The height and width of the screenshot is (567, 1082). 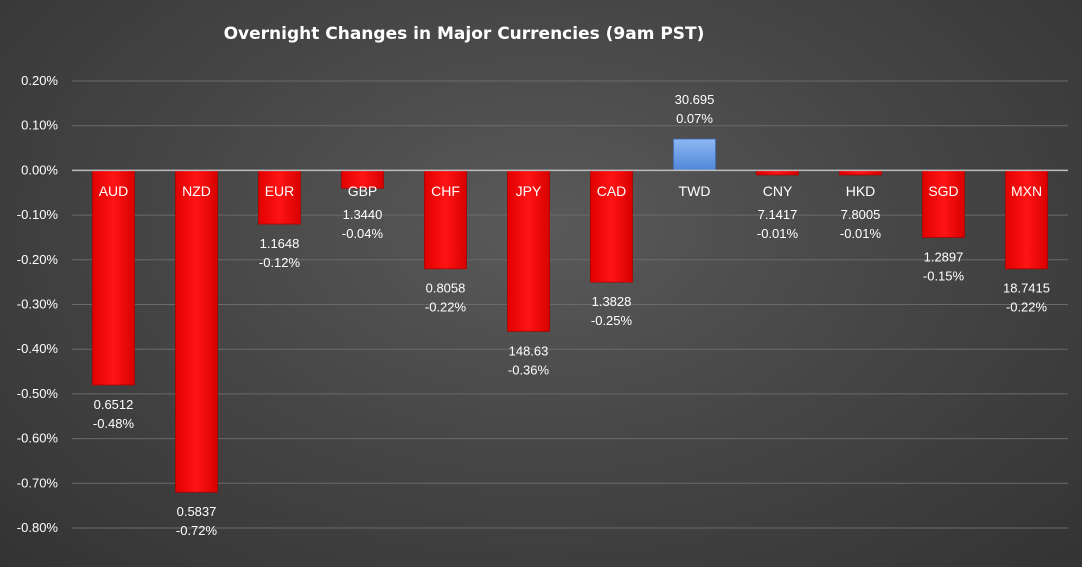 I want to click on bar-chf, so click(x=445, y=219).